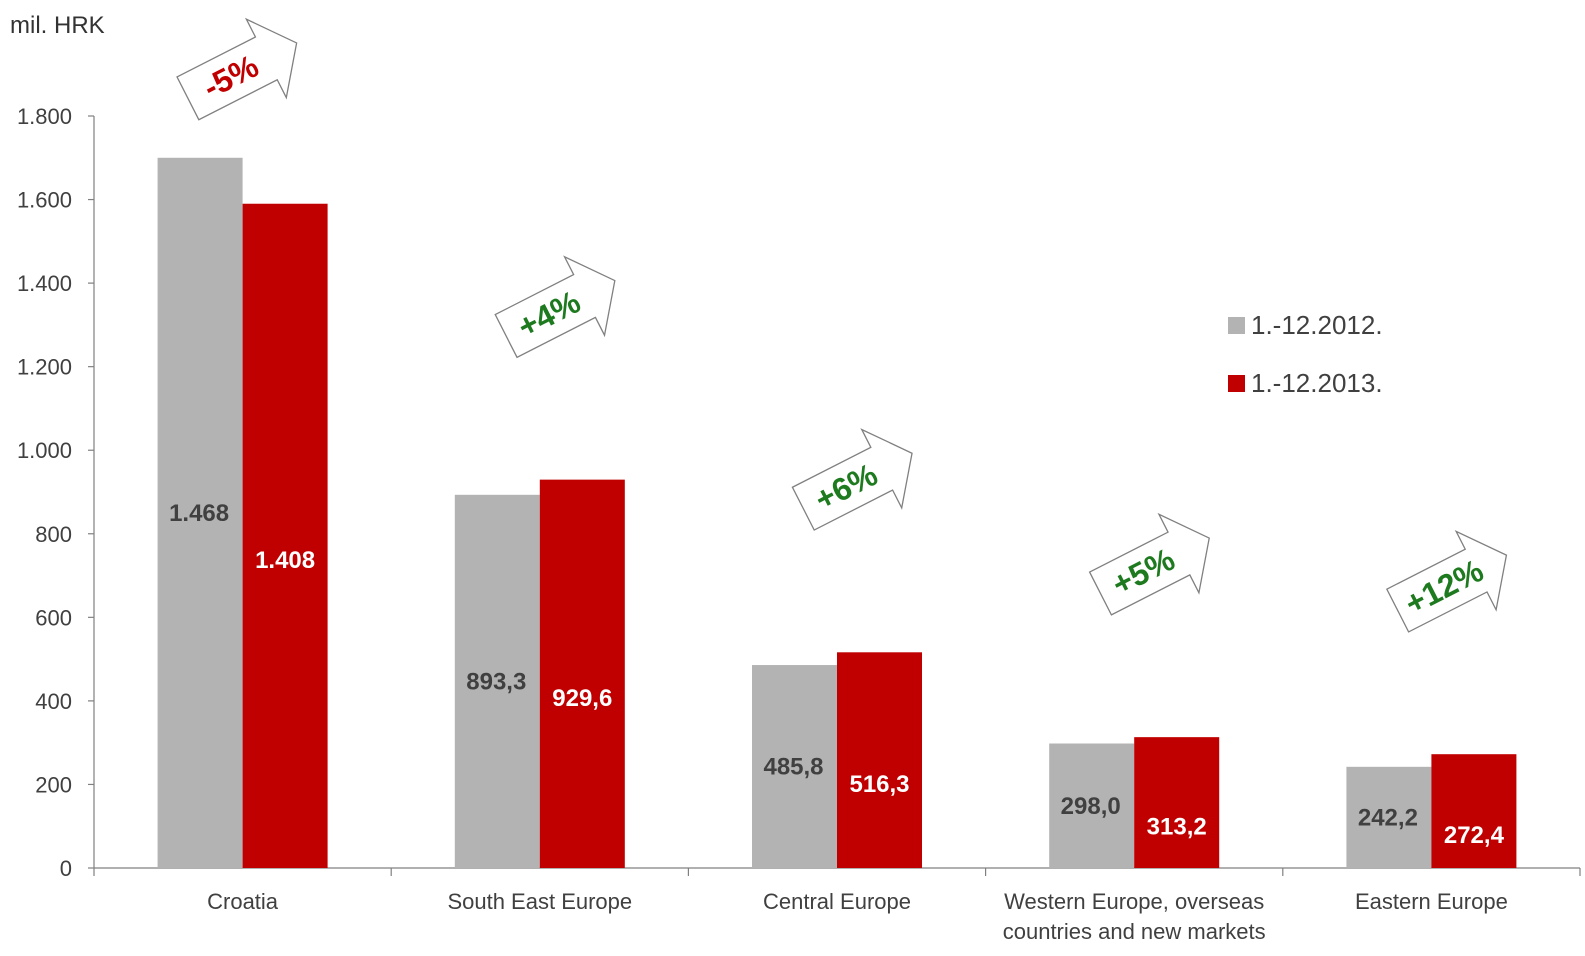  I want to click on legend-item-2013: 1.-12.2013., so click(1305, 382).